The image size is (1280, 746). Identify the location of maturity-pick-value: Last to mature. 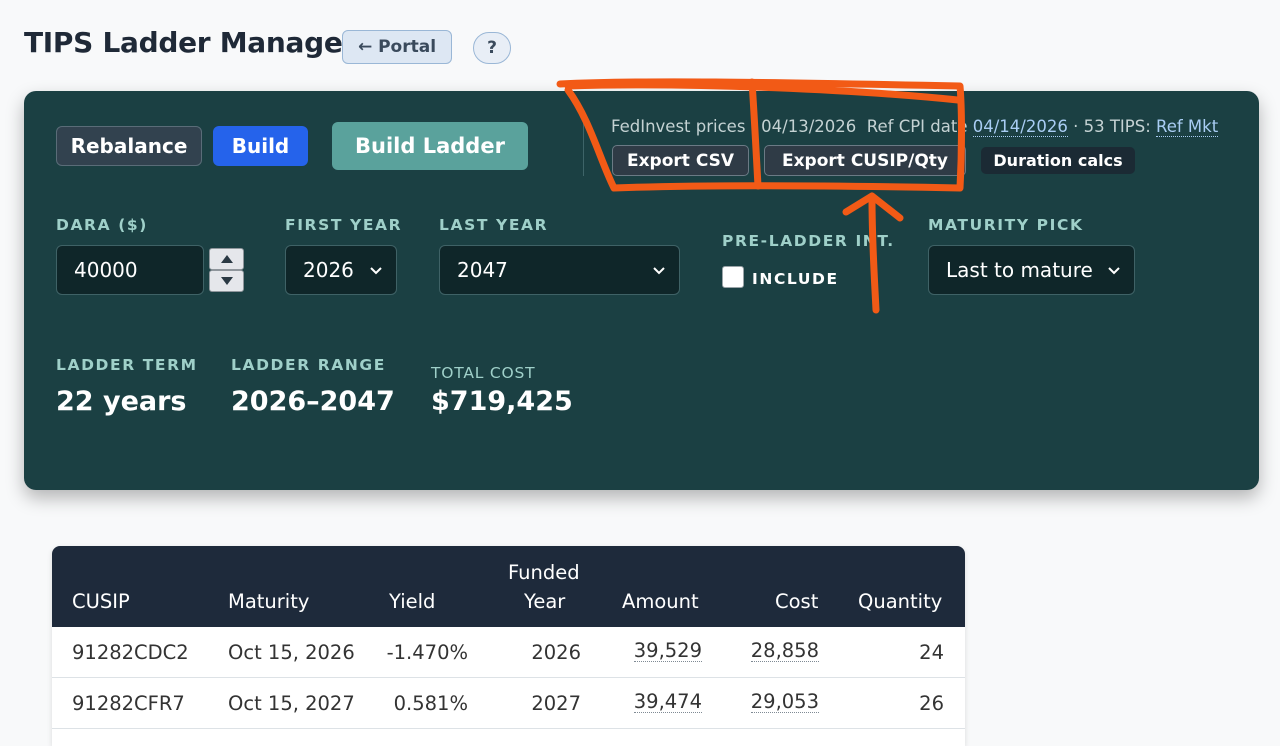
(1019, 270).